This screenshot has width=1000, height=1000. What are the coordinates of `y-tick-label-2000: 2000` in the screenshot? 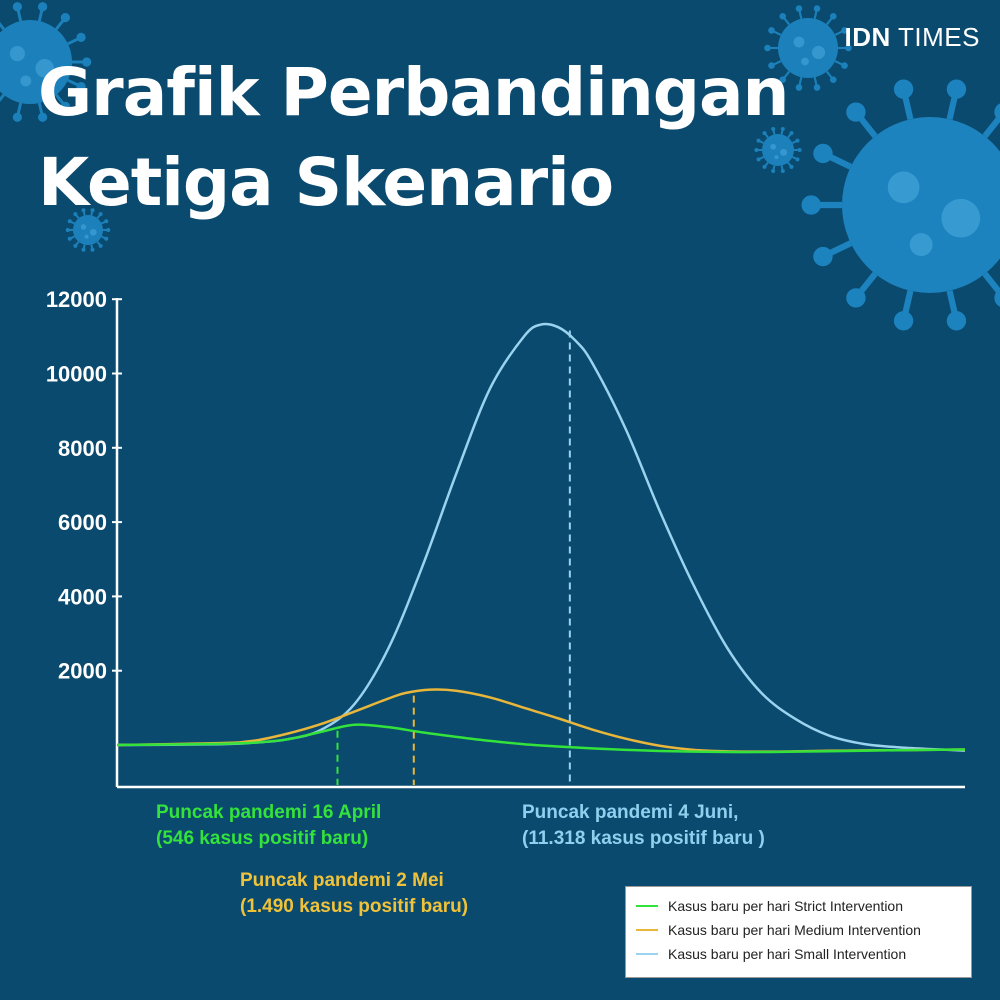 It's located at (82, 671).